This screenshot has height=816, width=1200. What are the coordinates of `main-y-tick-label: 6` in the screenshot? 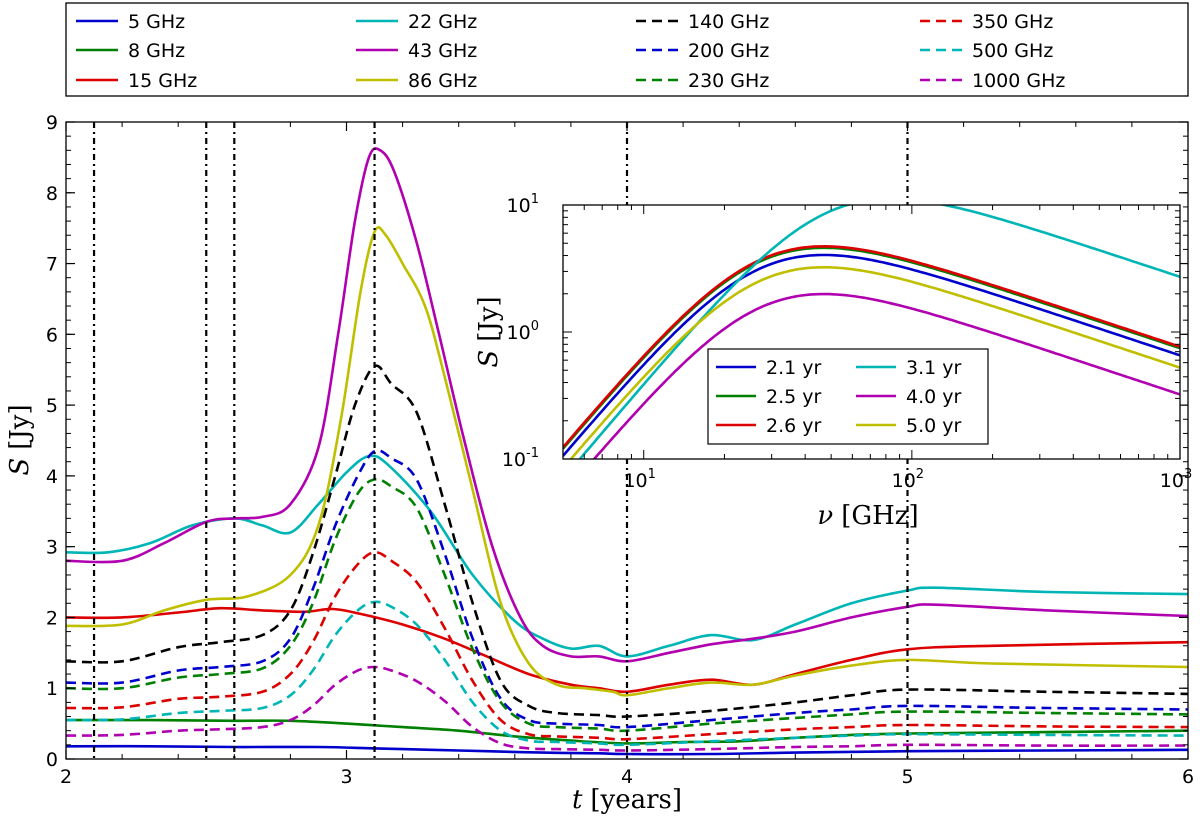 It's located at (52, 335).